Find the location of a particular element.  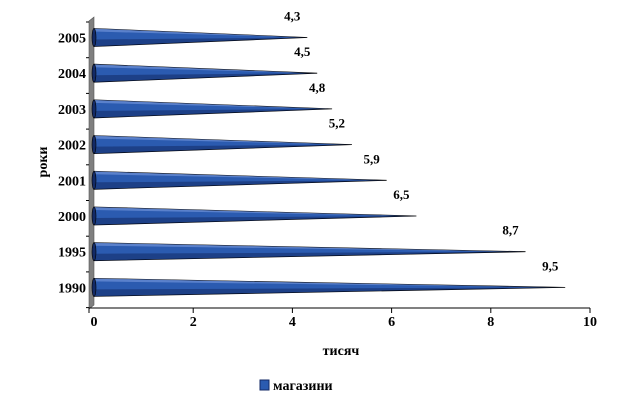

x-tick-label: 0 is located at coordinates (94, 322).